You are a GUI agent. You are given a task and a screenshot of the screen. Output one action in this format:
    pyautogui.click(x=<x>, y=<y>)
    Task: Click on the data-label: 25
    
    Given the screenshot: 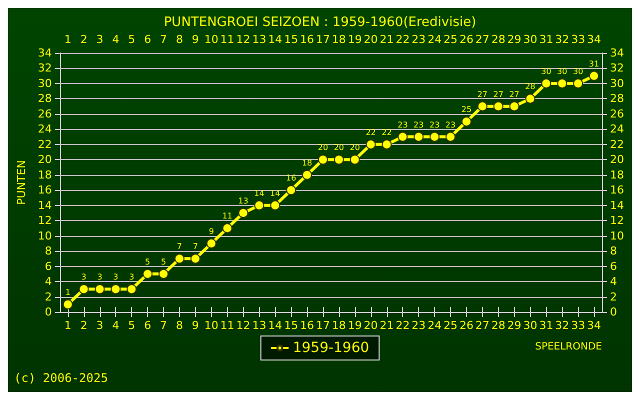 What is the action you would take?
    pyautogui.click(x=466, y=109)
    